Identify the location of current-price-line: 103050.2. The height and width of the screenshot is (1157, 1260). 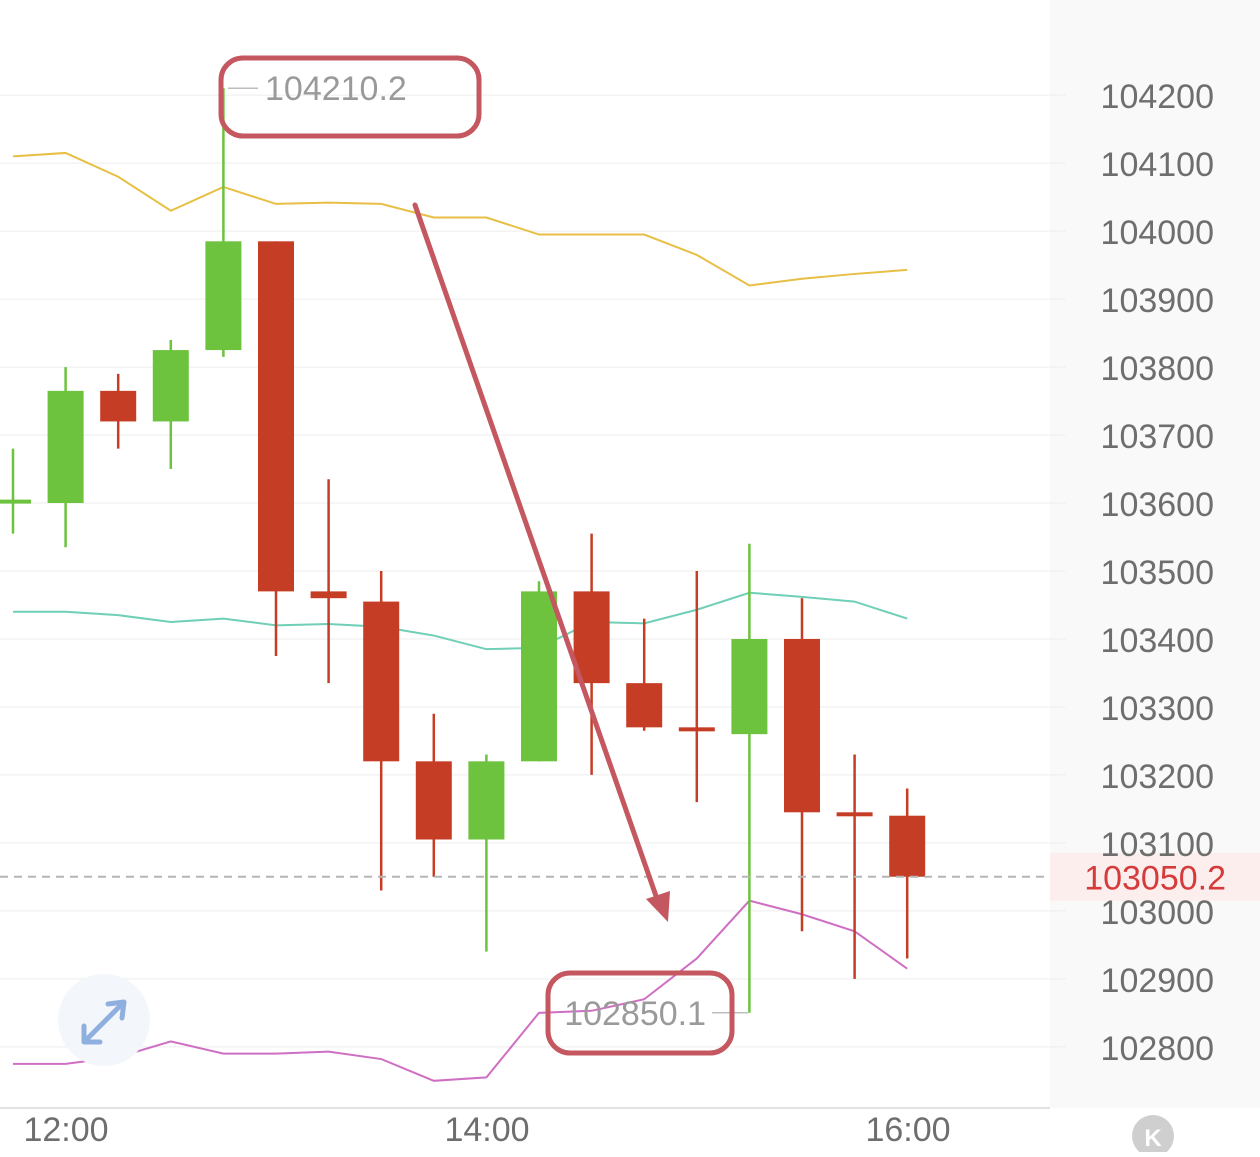
(630, 876).